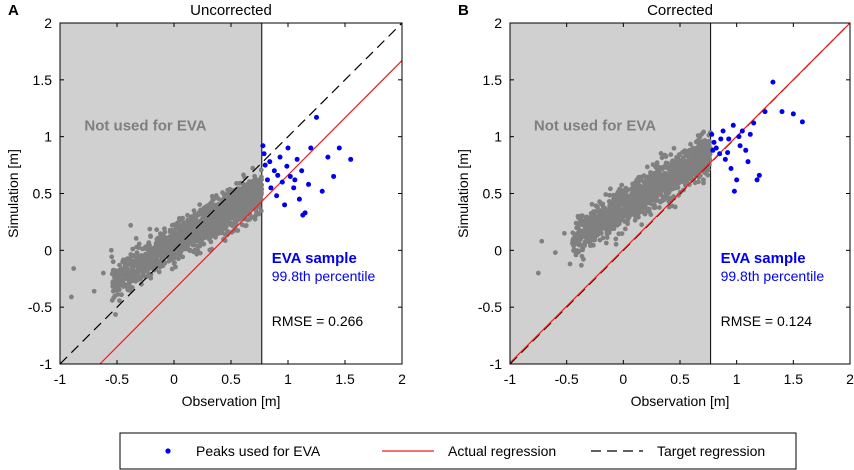 The width and height of the screenshot is (854, 470). What do you see at coordinates (463, 10) in the screenshot?
I see `panel-label: B` at bounding box center [463, 10].